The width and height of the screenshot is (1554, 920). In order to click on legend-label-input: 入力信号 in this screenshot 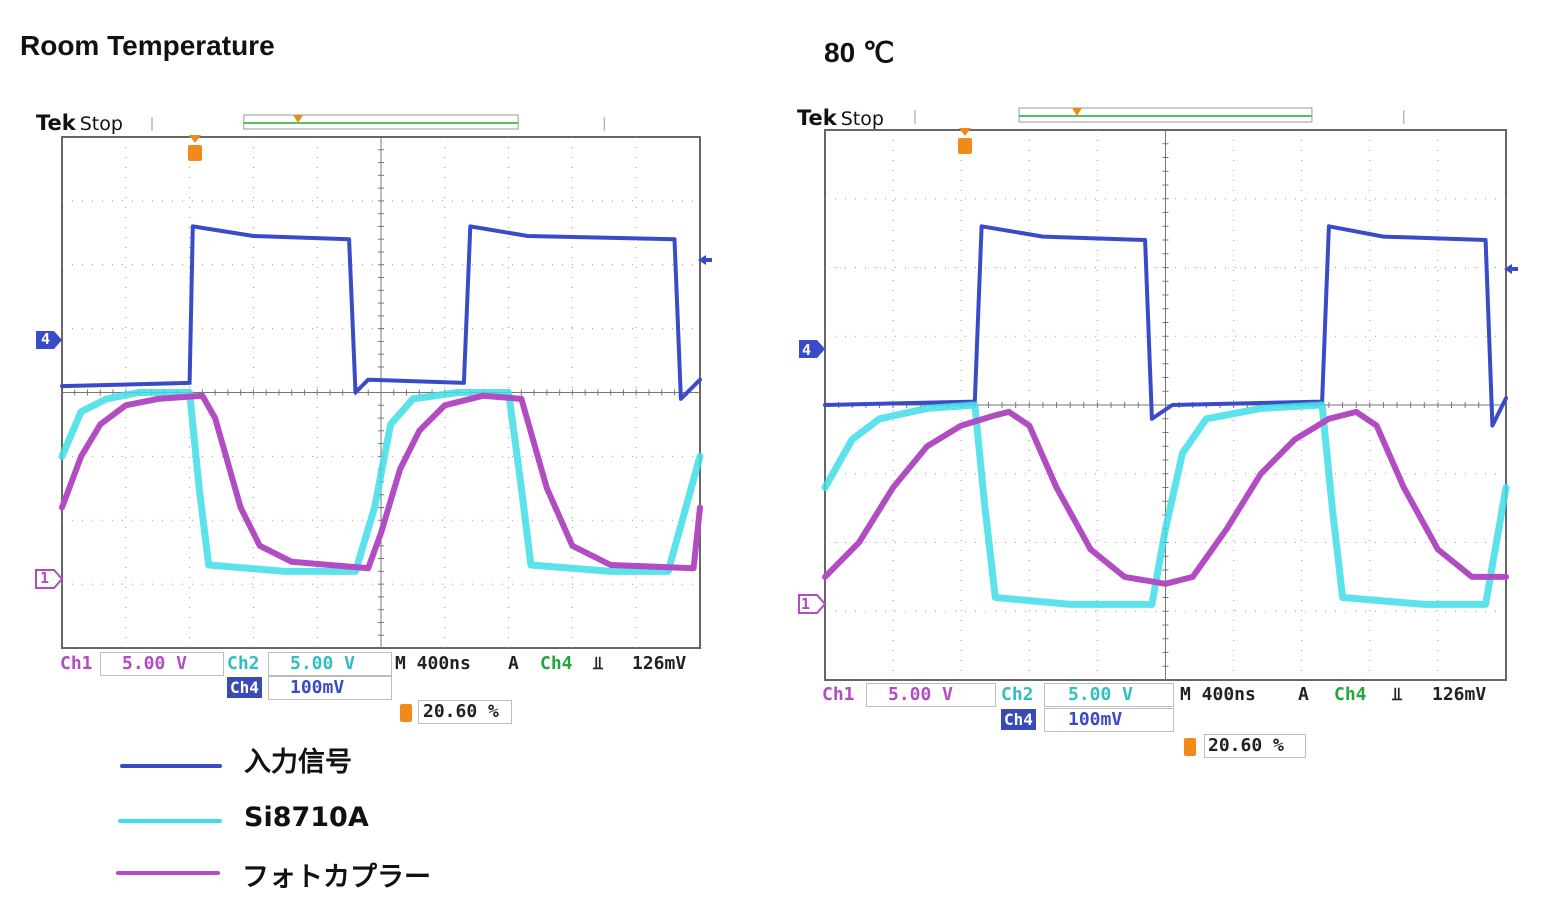, I will do `click(298, 762)`.